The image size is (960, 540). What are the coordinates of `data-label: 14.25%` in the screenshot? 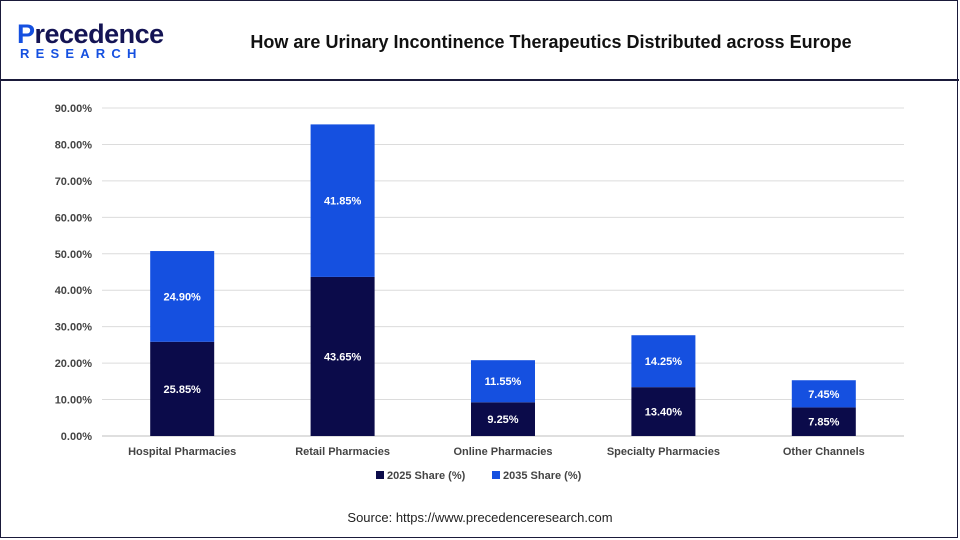 It's located at (664, 362).